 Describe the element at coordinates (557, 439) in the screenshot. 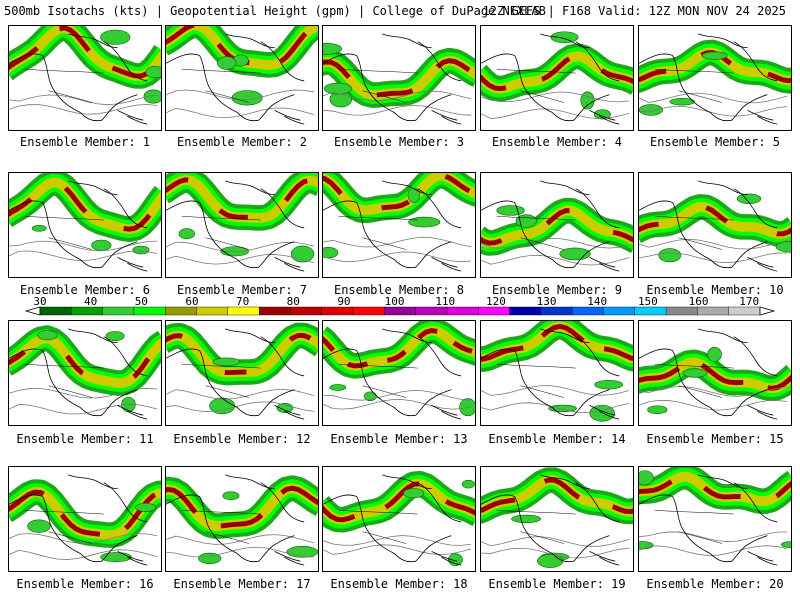

I see `member-label: Ensemble Member: 14` at that location.